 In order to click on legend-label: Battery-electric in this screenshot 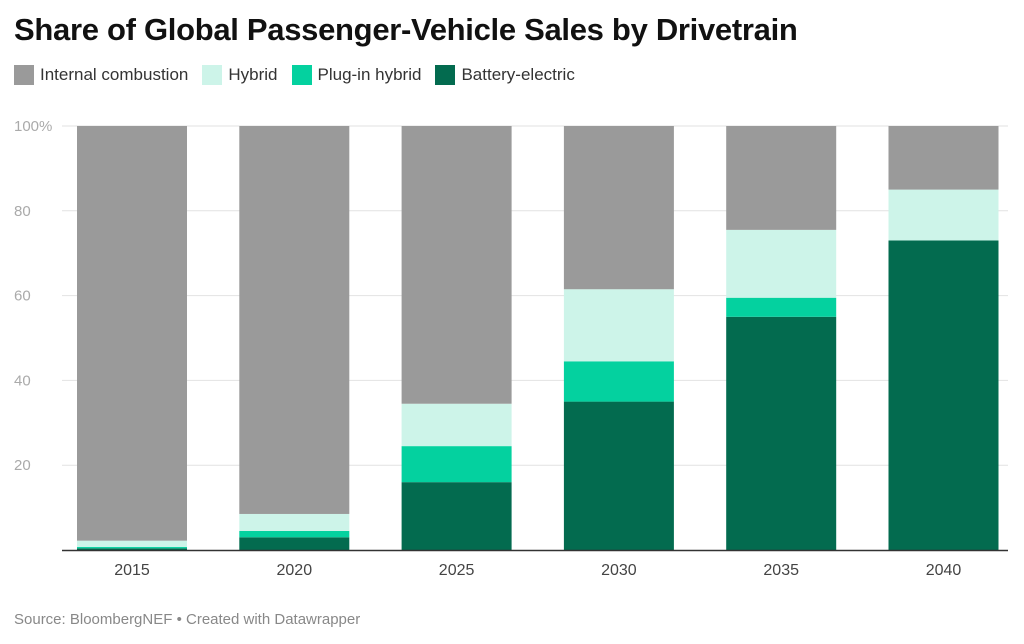, I will do `click(518, 74)`.